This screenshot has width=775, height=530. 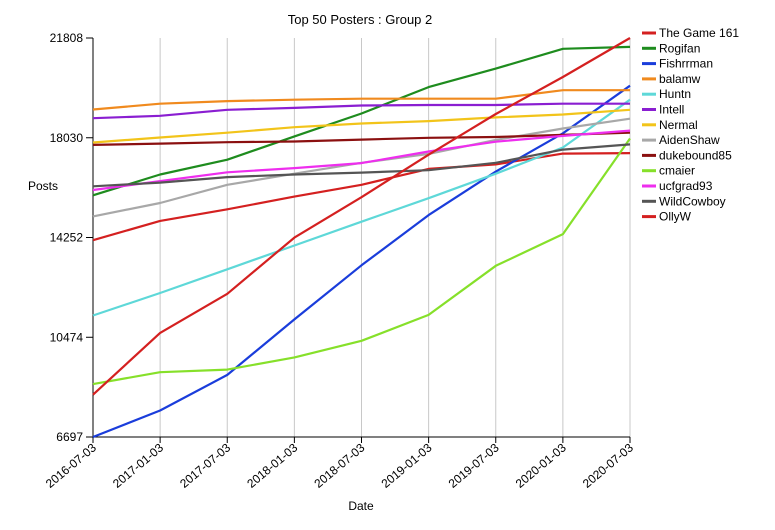 What do you see at coordinates (339, 465) in the screenshot?
I see `x-tick-label: 2018-07-03` at bounding box center [339, 465].